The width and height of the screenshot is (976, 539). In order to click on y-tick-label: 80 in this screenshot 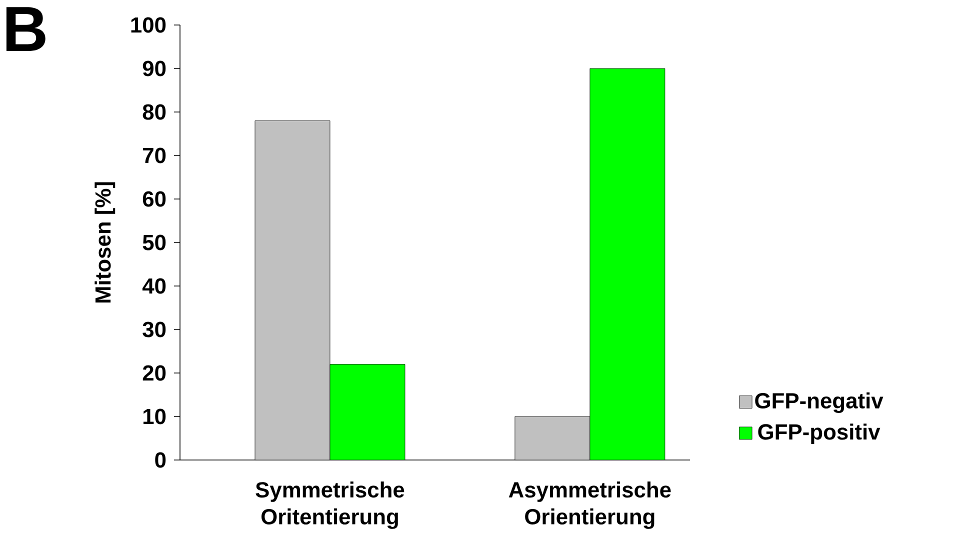, I will do `click(154, 112)`.